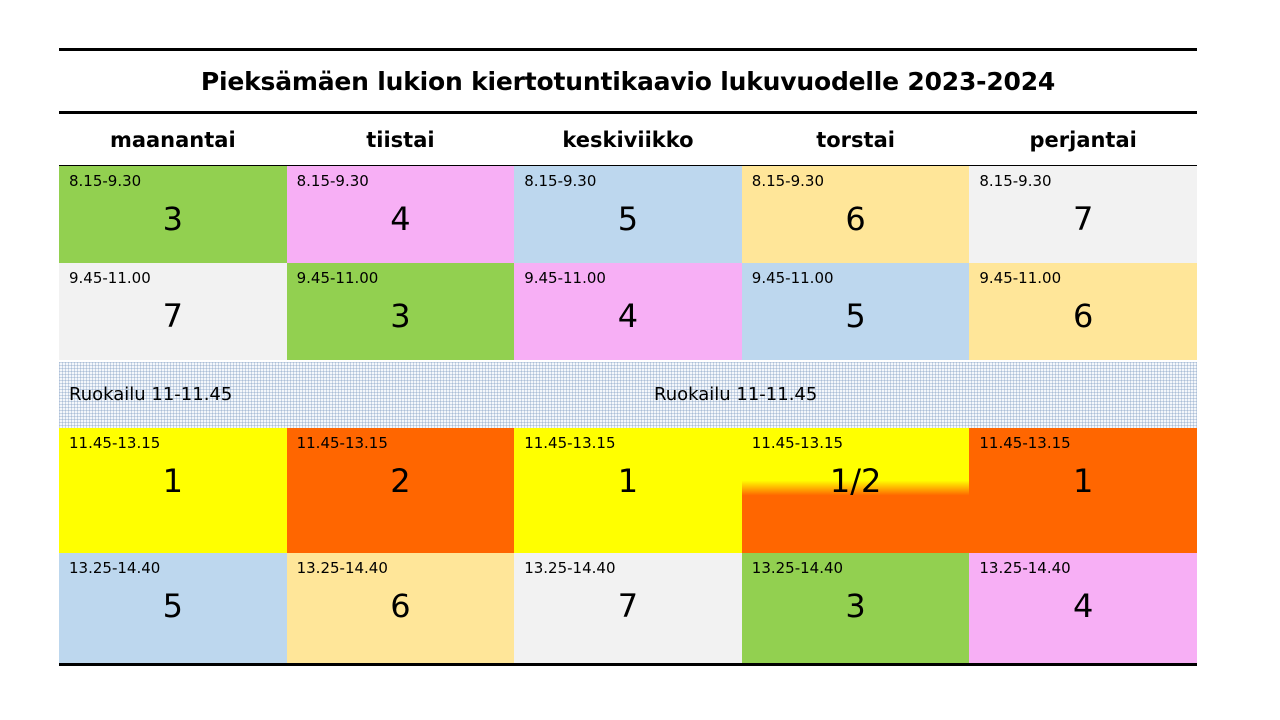 This screenshot has width=1280, height=720. I want to click on day-wednesday: keskiviikko, so click(628, 139).